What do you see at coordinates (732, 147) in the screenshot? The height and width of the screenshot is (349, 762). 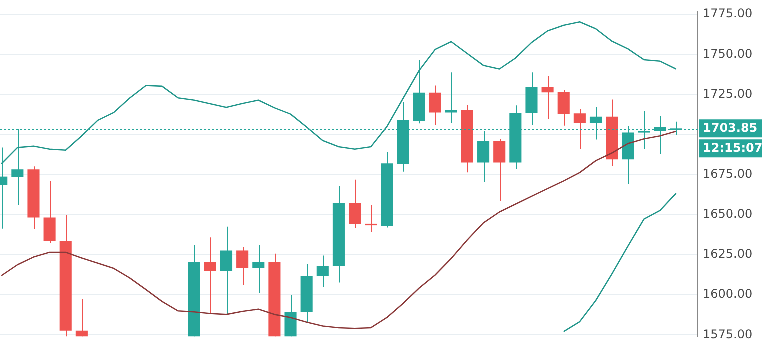 I see `text: 12:15:07` at bounding box center [732, 147].